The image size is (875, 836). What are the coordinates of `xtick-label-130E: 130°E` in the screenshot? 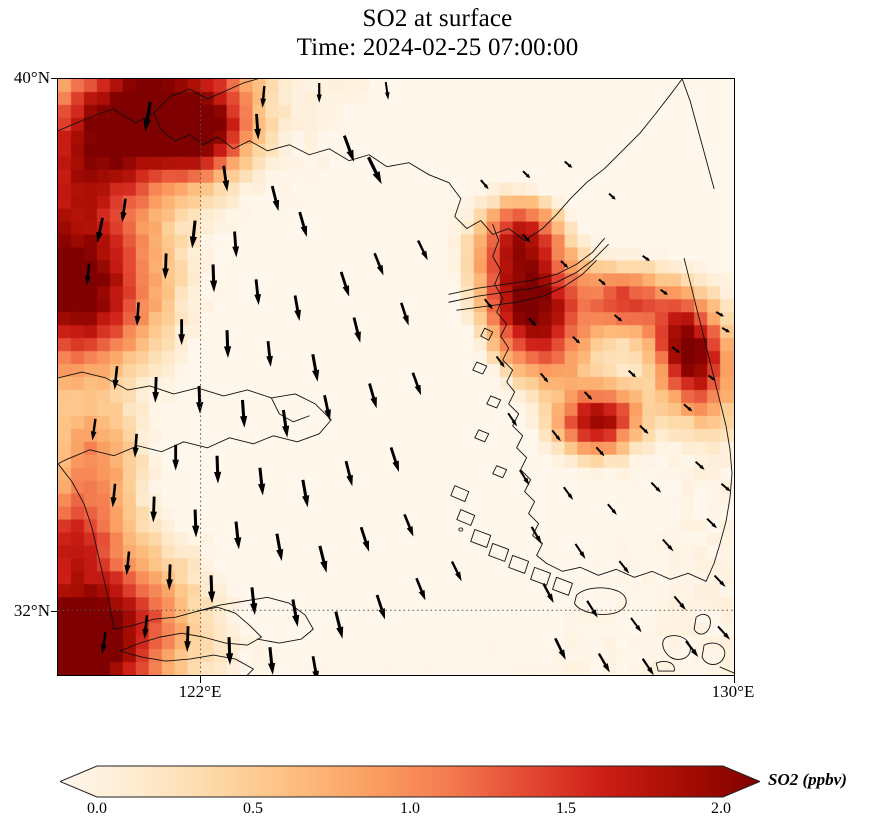 It's located at (733, 691).